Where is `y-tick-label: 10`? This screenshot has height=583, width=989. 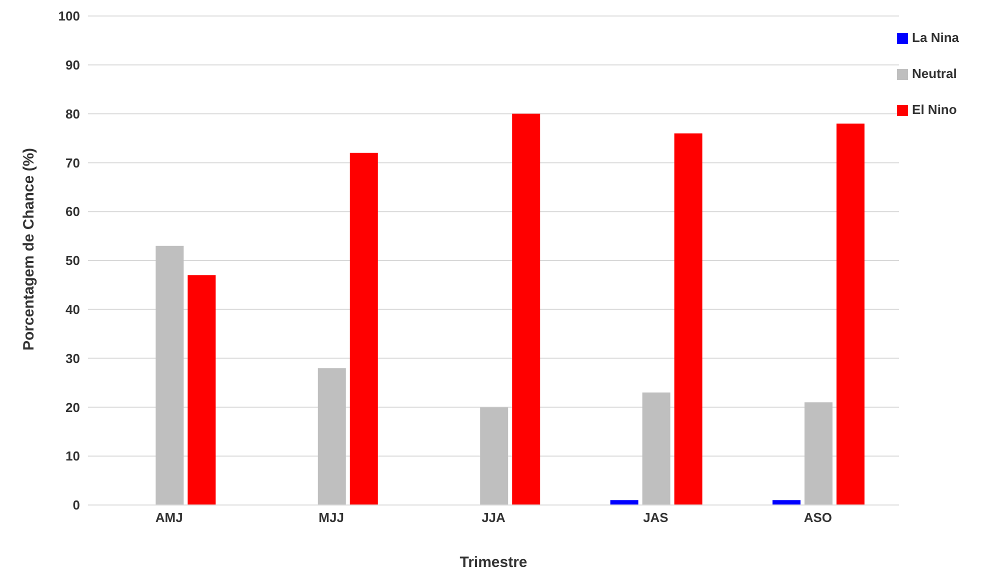
y-tick-label: 10 is located at coordinates (73, 456).